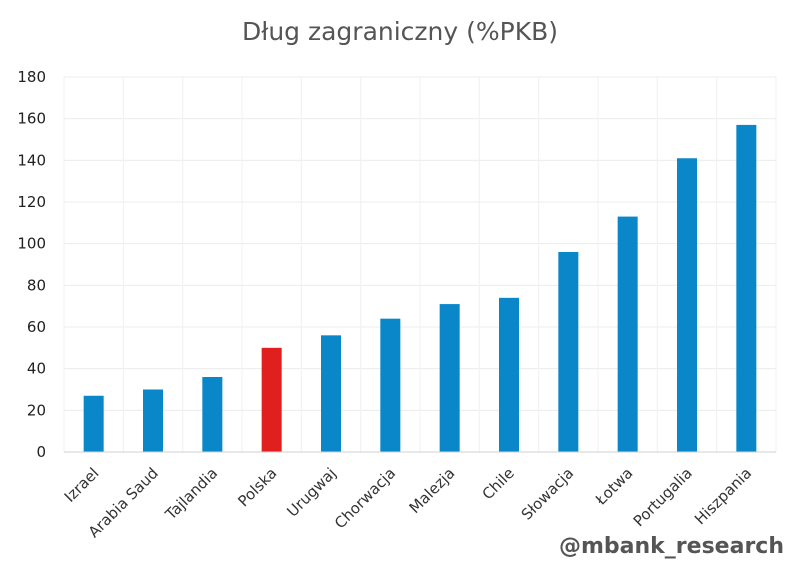 The height and width of the screenshot is (570, 800). I want to click on x-tick-label: Malezja, so click(432, 490).